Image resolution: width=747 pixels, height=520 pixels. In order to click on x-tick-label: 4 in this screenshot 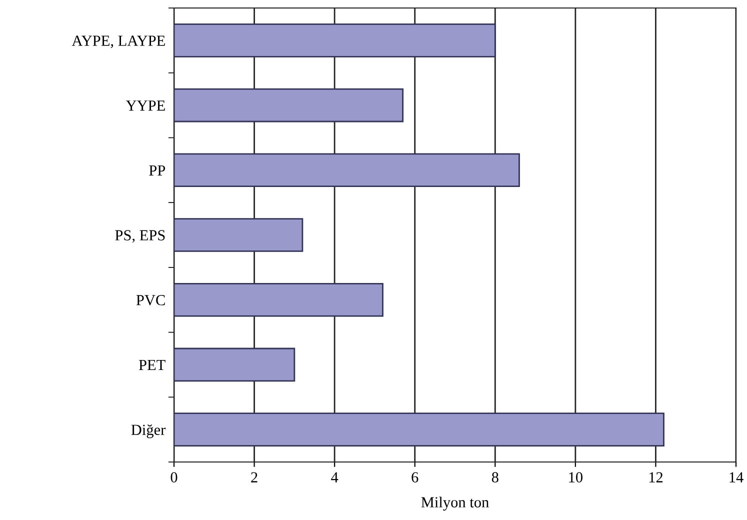, I will do `click(334, 477)`.